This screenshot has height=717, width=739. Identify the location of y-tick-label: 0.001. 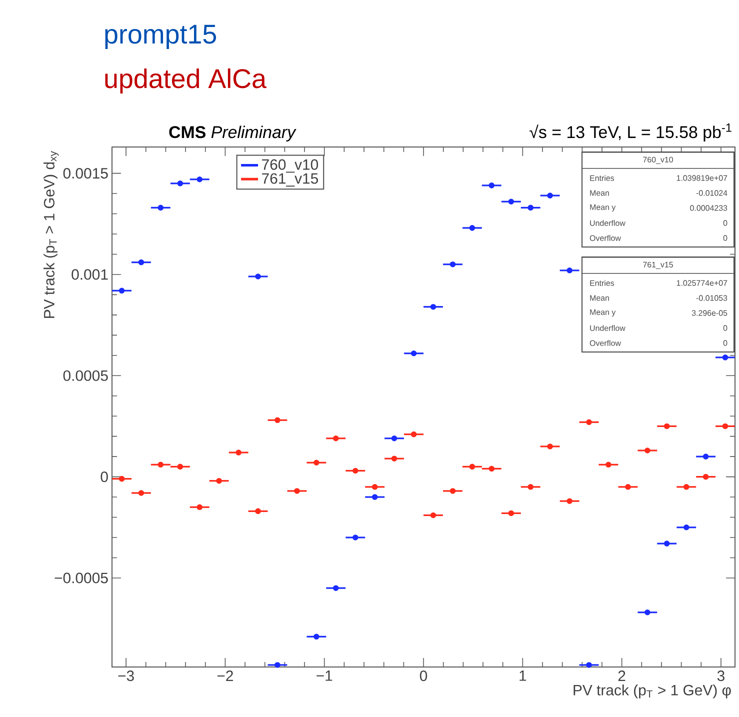
(90, 274).